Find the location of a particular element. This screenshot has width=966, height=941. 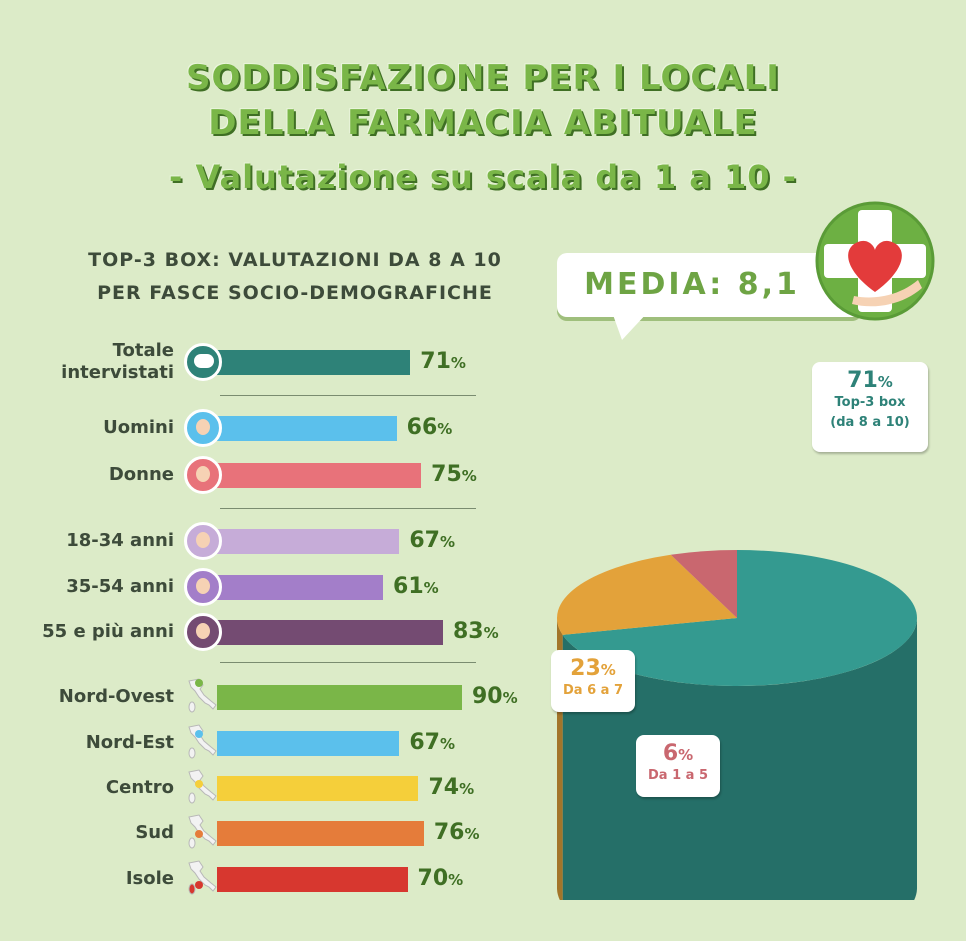

bar-value-label: 66% is located at coordinates (429, 427).